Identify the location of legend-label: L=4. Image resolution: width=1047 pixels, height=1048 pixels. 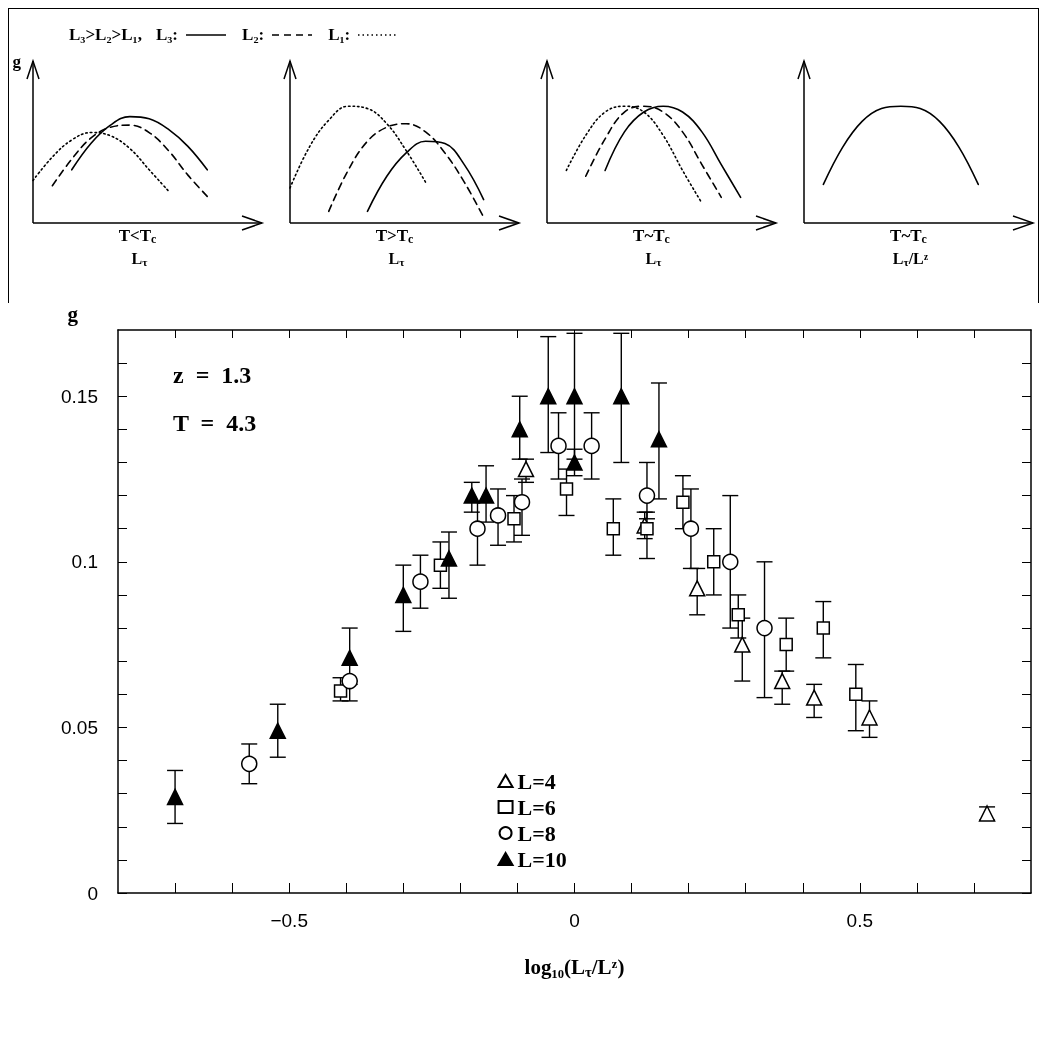
(536, 781).